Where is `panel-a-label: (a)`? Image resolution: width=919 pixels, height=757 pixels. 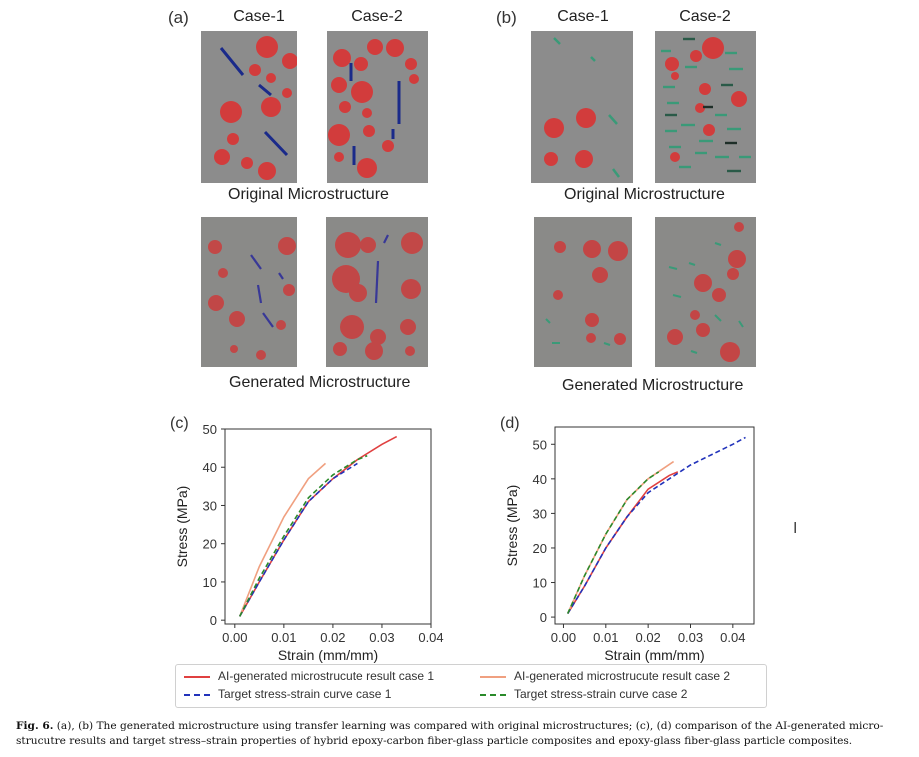
panel-a-label: (a) is located at coordinates (178, 17).